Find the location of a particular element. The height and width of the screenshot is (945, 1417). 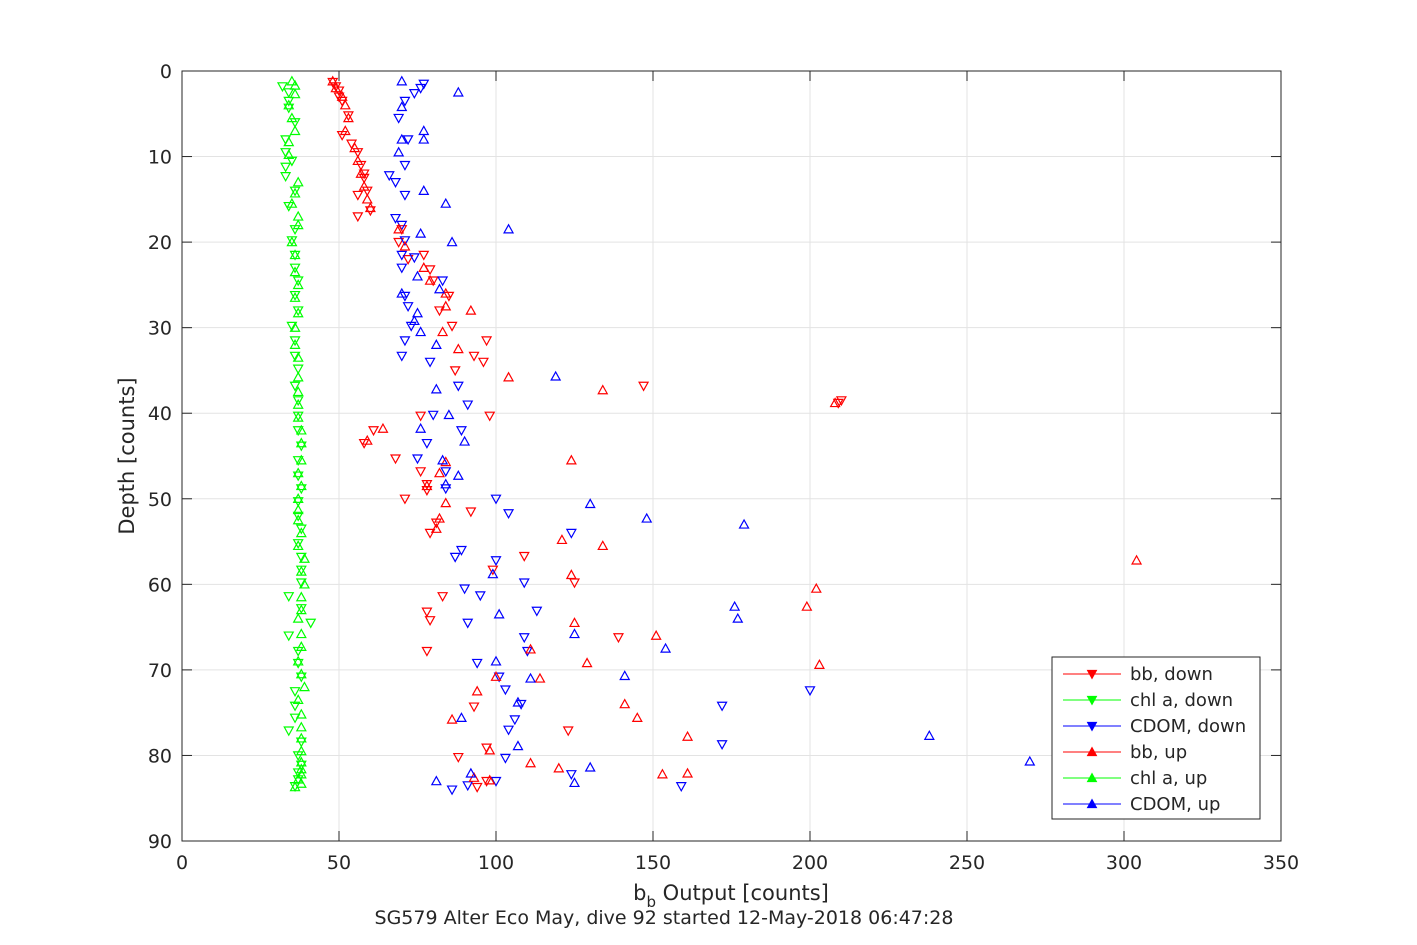

y-axis-title: Depth [counts] is located at coordinates (127, 455).